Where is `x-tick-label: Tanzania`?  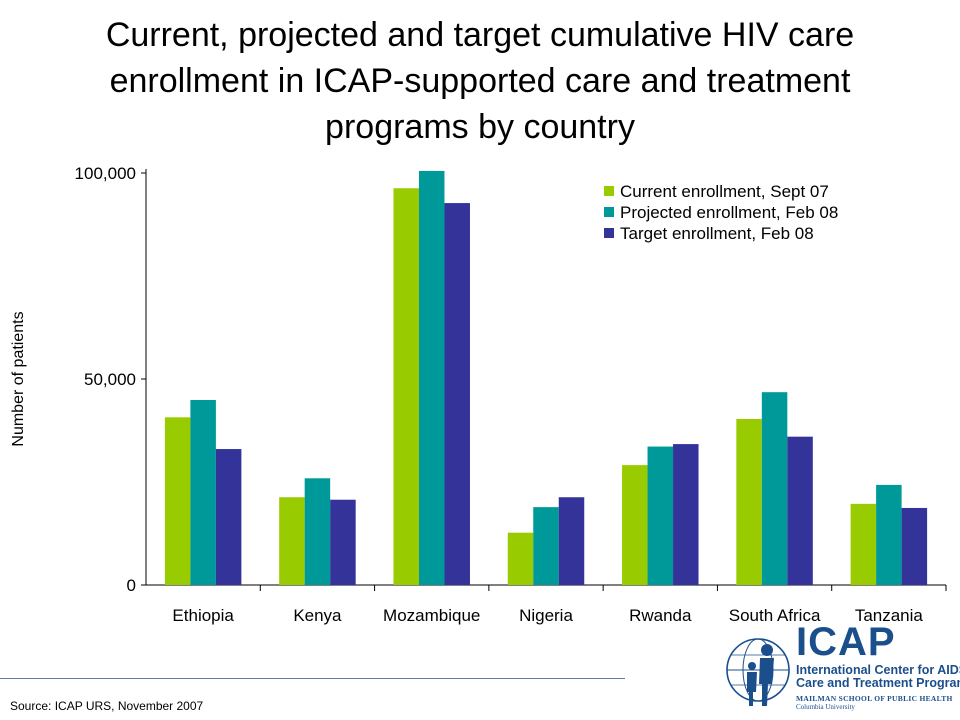 x-tick-label: Tanzania is located at coordinates (889, 615).